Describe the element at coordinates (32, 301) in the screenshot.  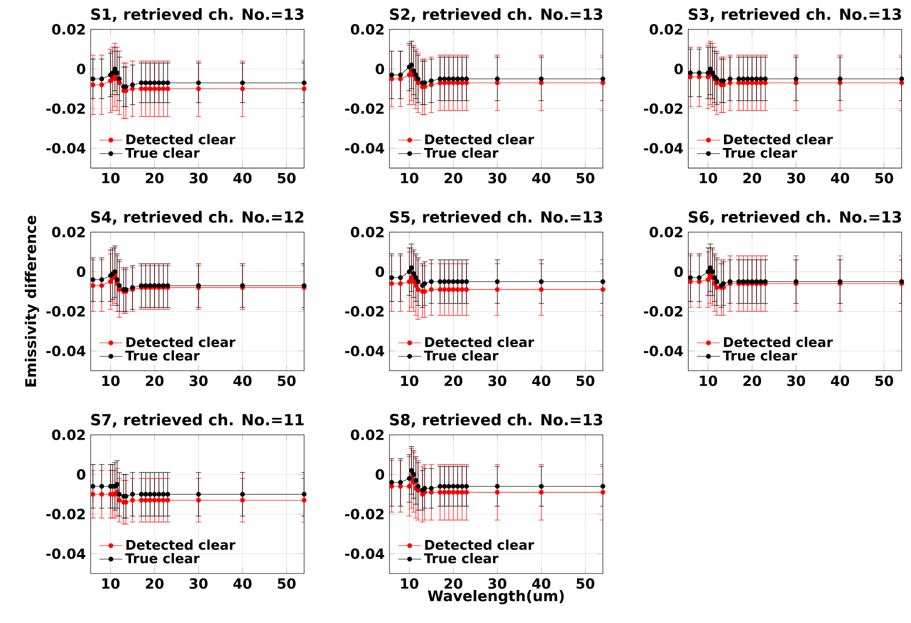
I see `y-axis-title: Emissivity difference` at that location.